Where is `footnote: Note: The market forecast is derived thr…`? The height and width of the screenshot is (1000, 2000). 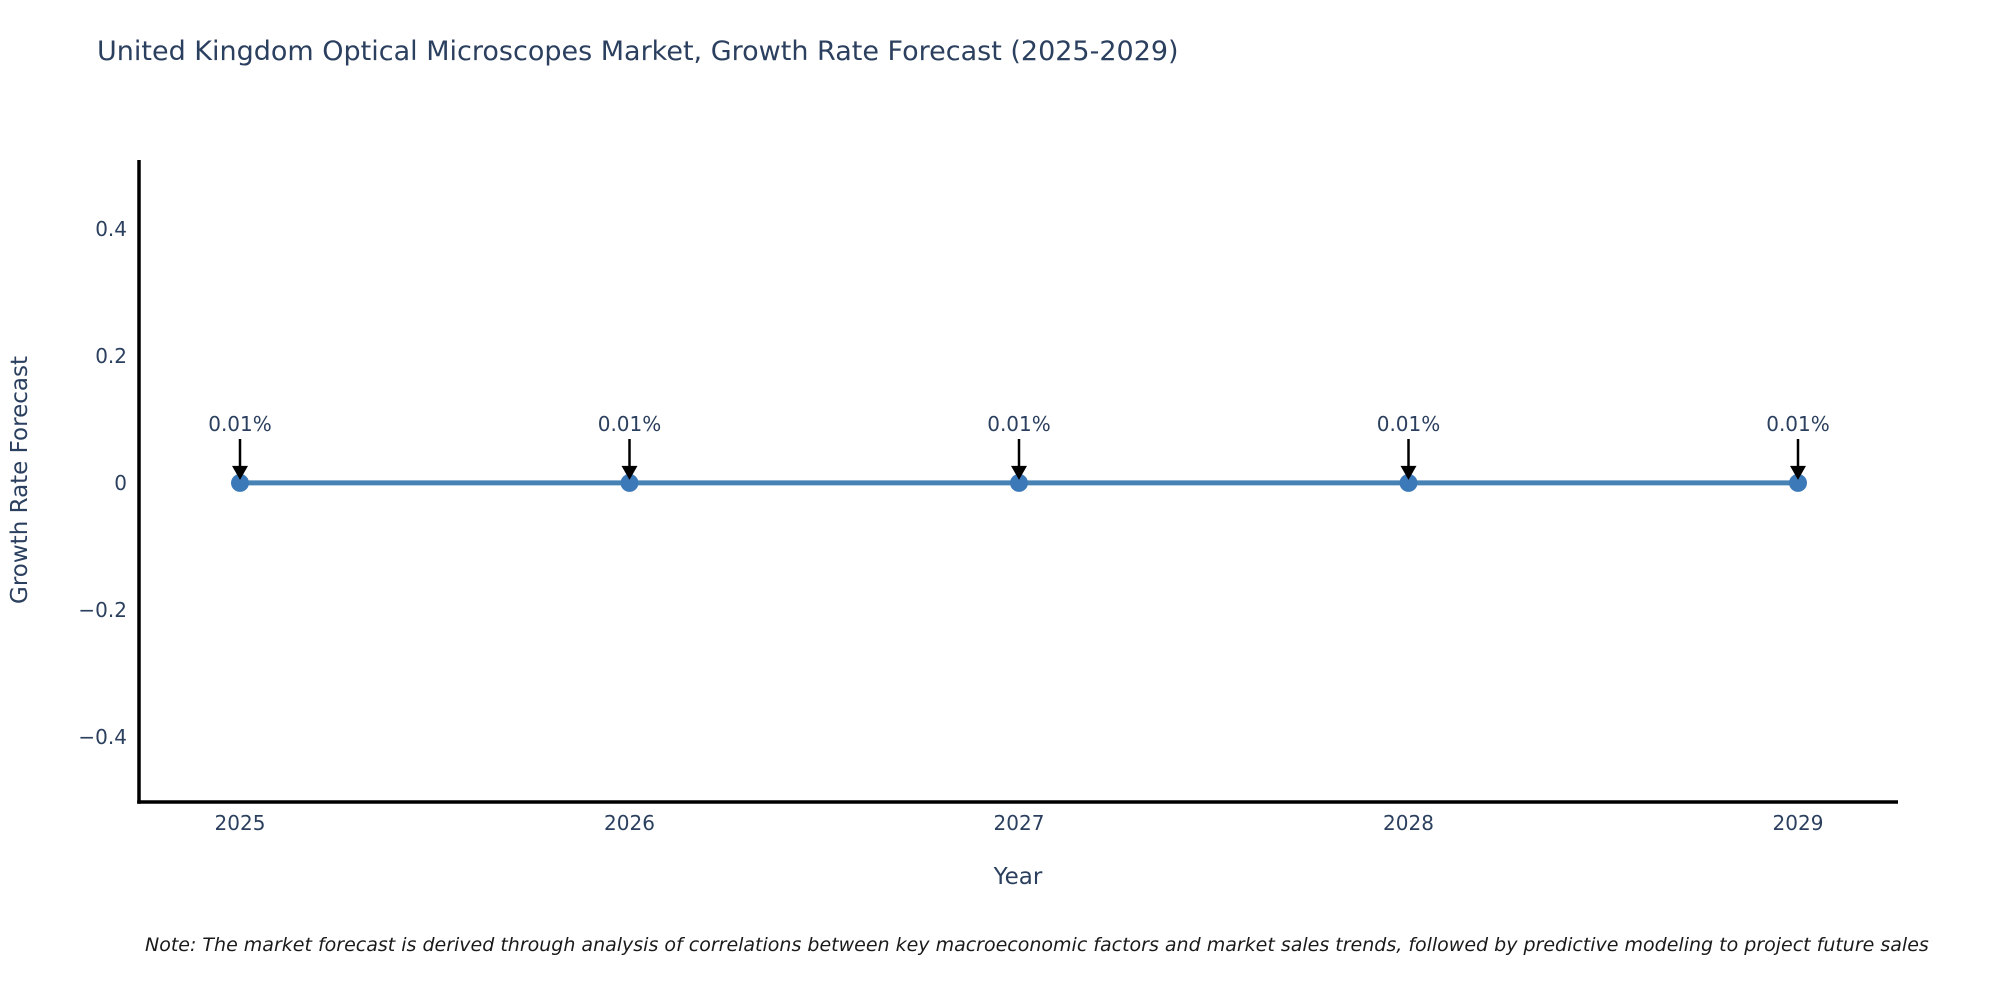 footnote: Note: The market forecast is derived thr… is located at coordinates (1037, 945).